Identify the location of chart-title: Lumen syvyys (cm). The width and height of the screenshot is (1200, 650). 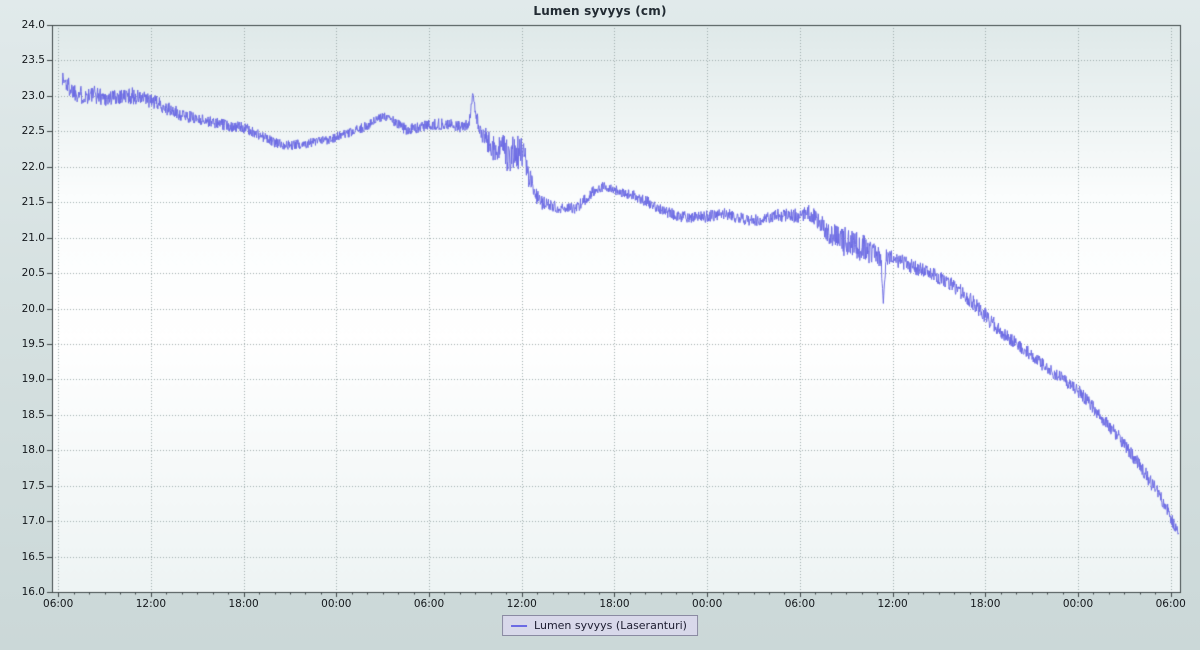
(600, 11).